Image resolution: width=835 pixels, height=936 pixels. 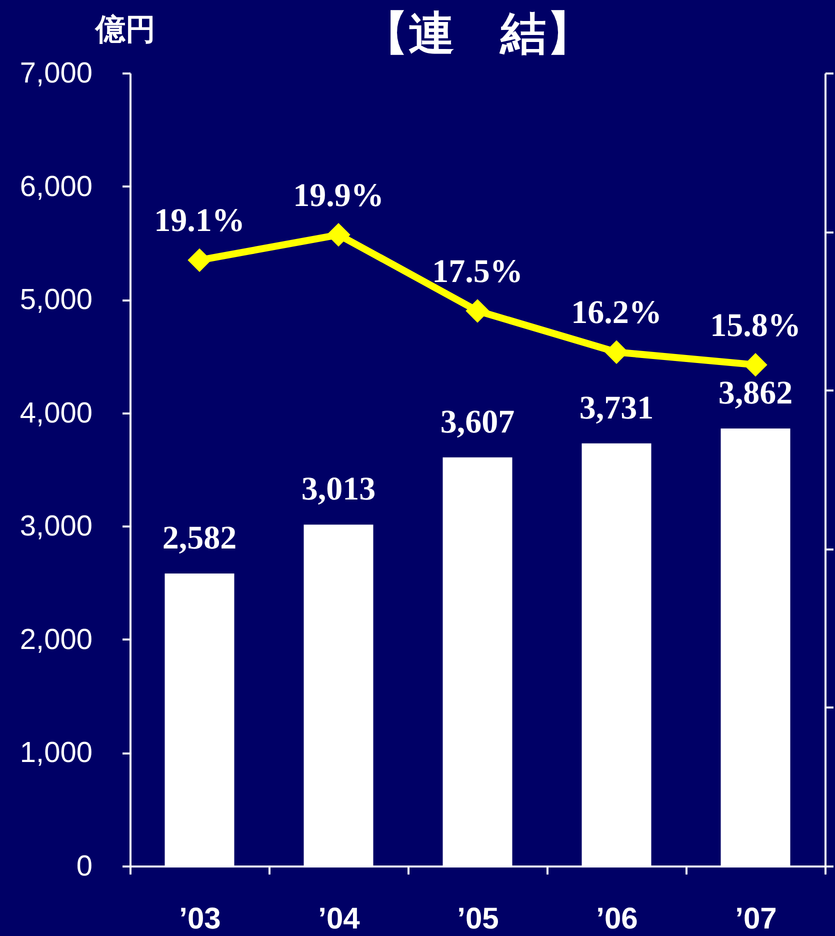 What do you see at coordinates (338, 490) in the screenshot?
I see `data-label: 3,013` at bounding box center [338, 490].